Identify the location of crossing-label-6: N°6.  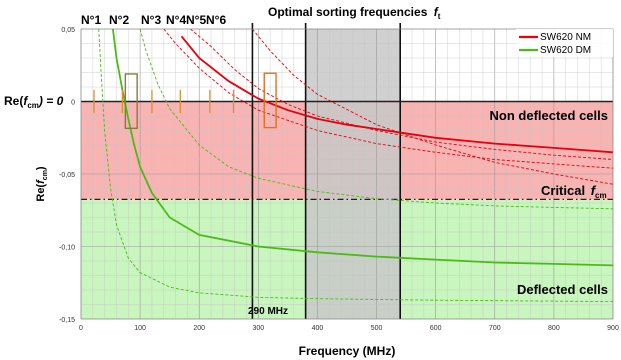
(216, 20).